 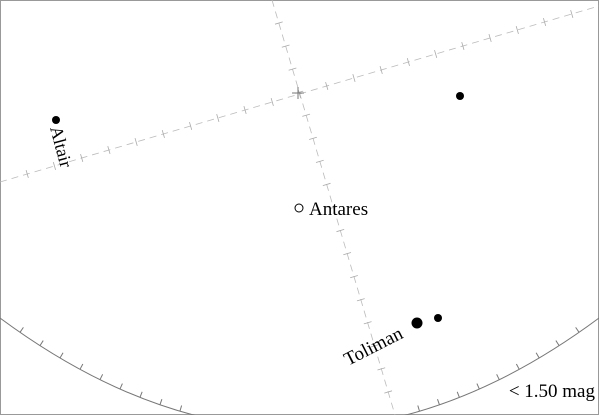 I want to click on grid-center-cross, so click(x=298, y=93).